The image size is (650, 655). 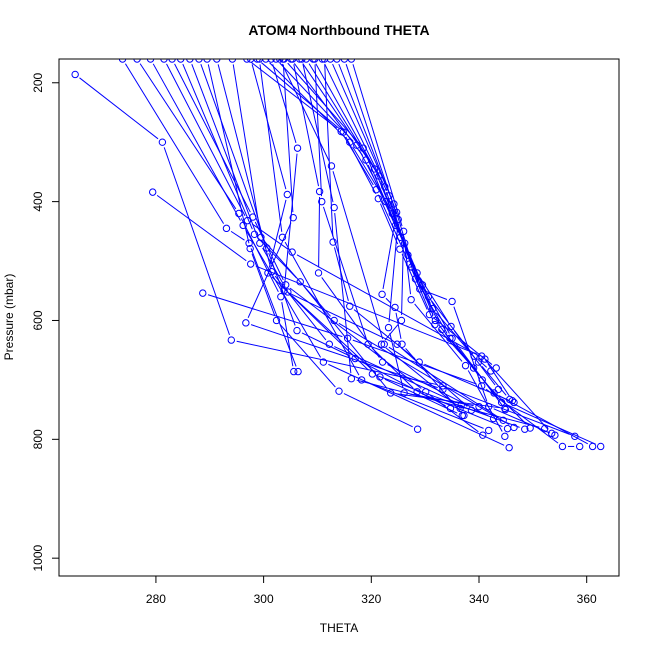 I want to click on y-tick-label: 1000, so click(x=38, y=558).